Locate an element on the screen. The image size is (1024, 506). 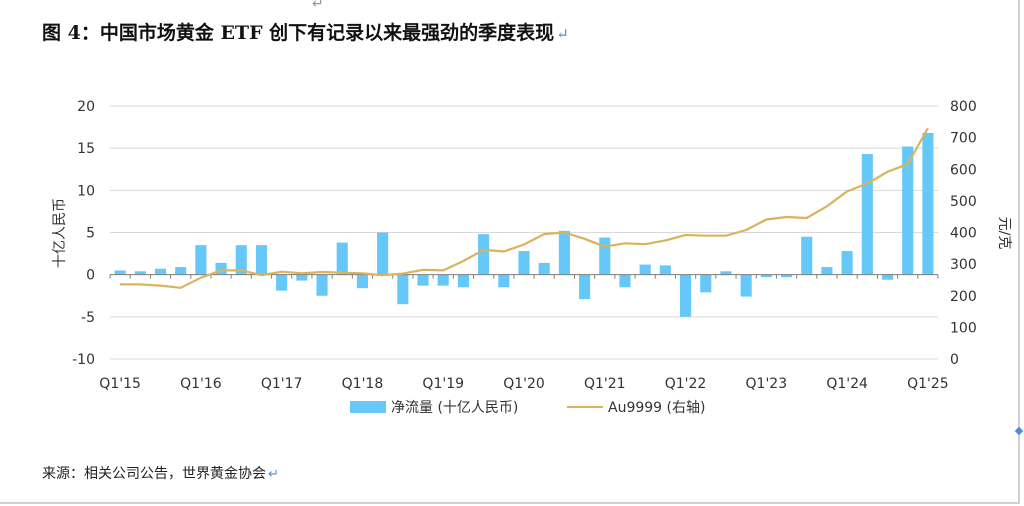
y-right-tick-label: 0 is located at coordinates (954, 360).